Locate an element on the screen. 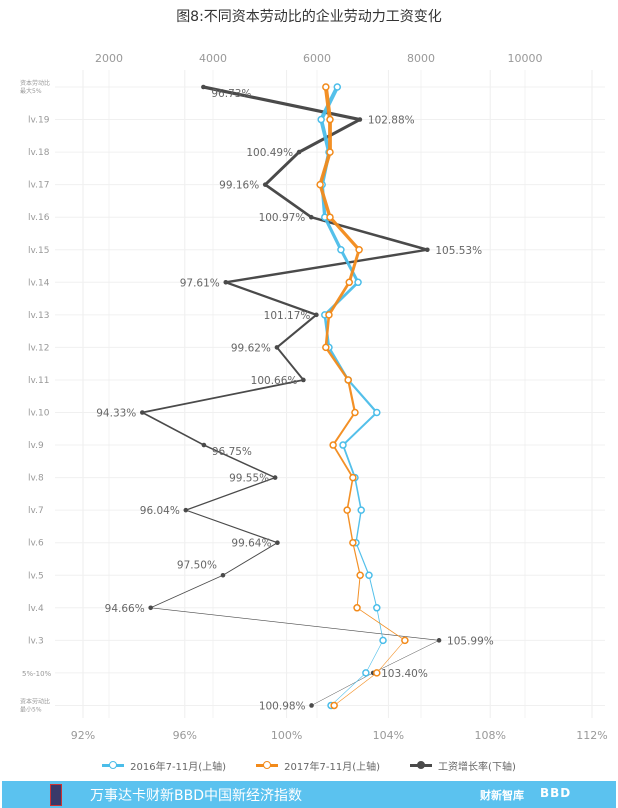 The width and height of the screenshot is (618, 808). y-tick-label: lv.12 is located at coordinates (38, 348).